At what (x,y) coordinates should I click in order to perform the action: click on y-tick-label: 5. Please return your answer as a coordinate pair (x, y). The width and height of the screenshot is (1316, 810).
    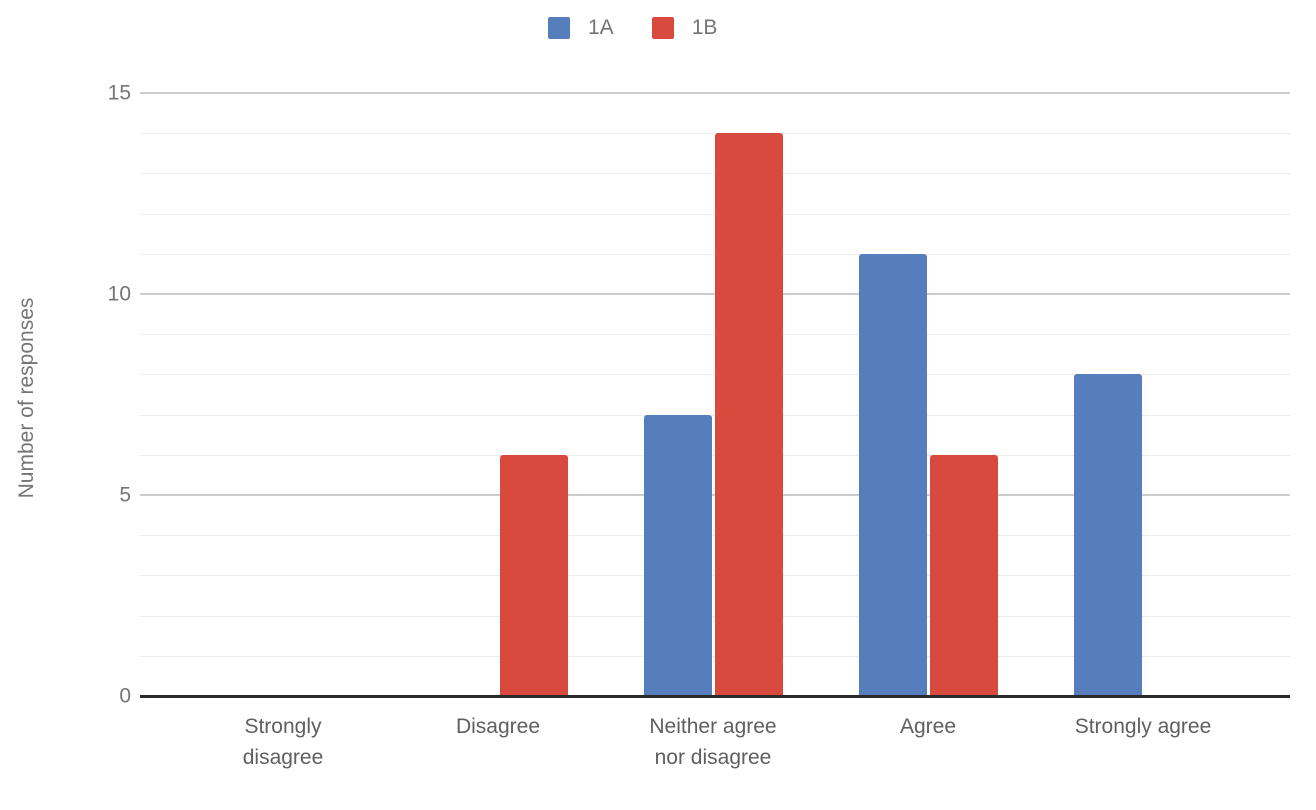
    Looking at the image, I should click on (125, 495).